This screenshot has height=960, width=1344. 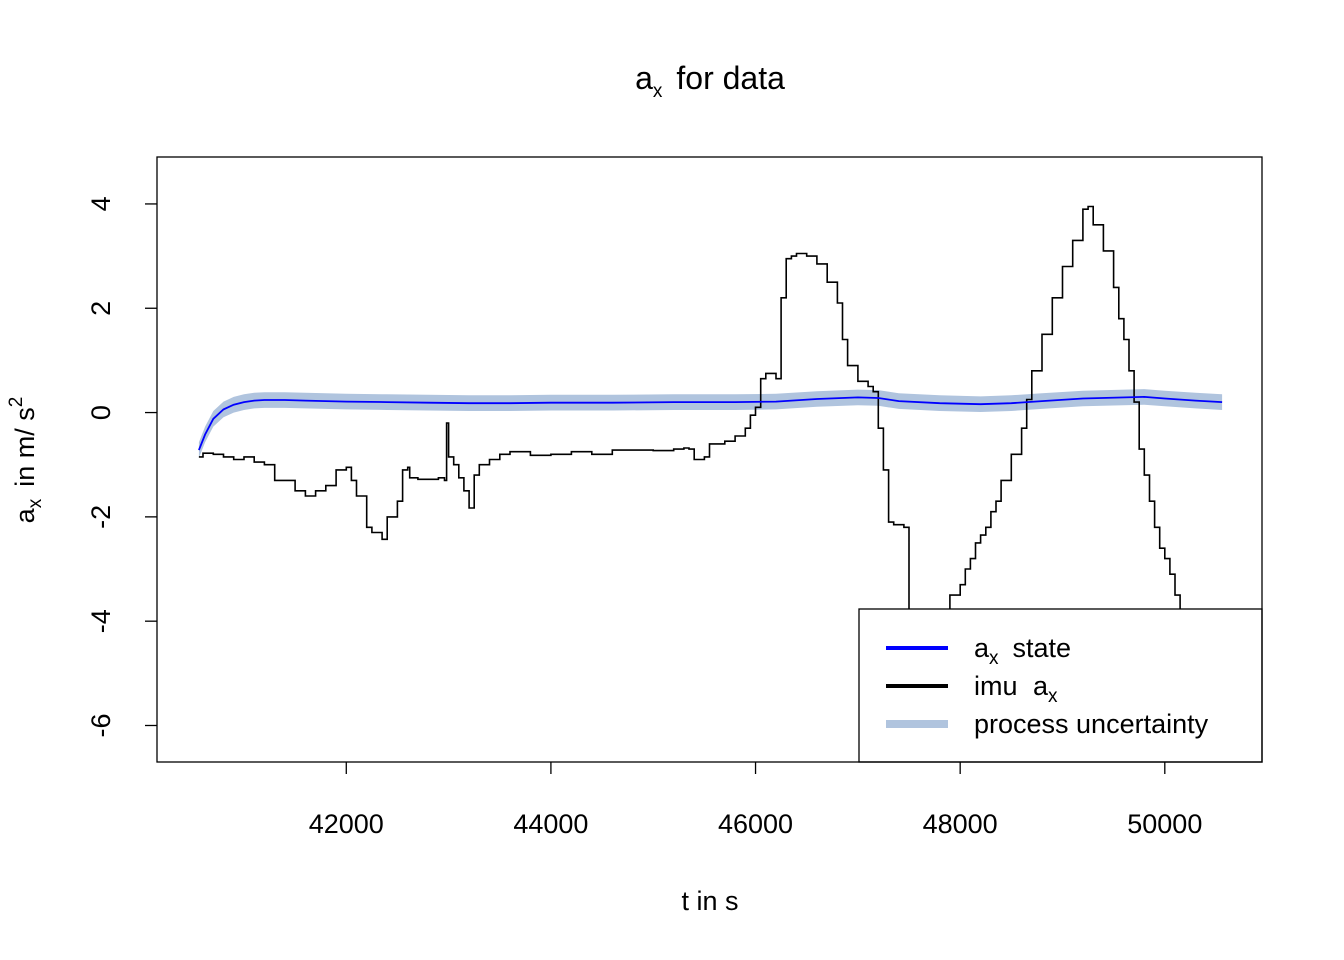 I want to click on ax-state-line, so click(x=710, y=423).